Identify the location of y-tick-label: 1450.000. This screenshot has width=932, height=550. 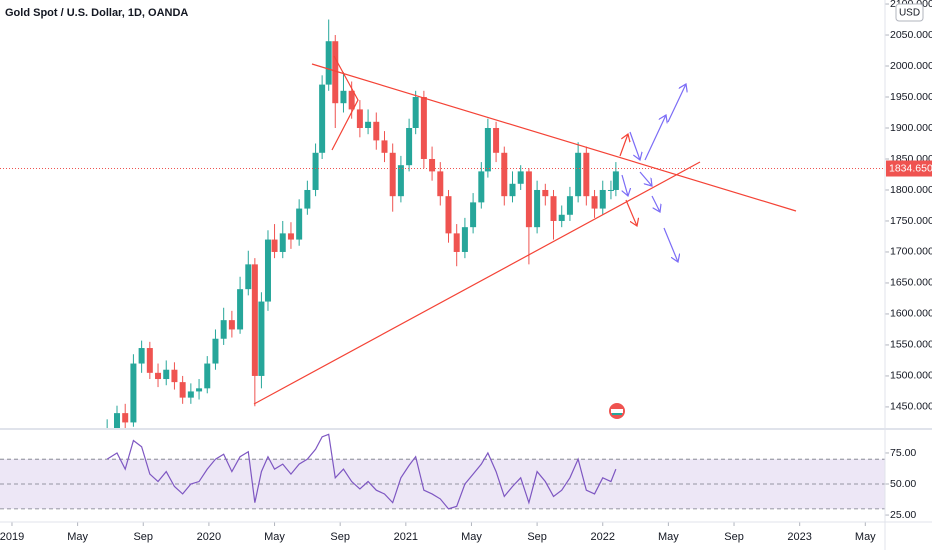
(911, 407).